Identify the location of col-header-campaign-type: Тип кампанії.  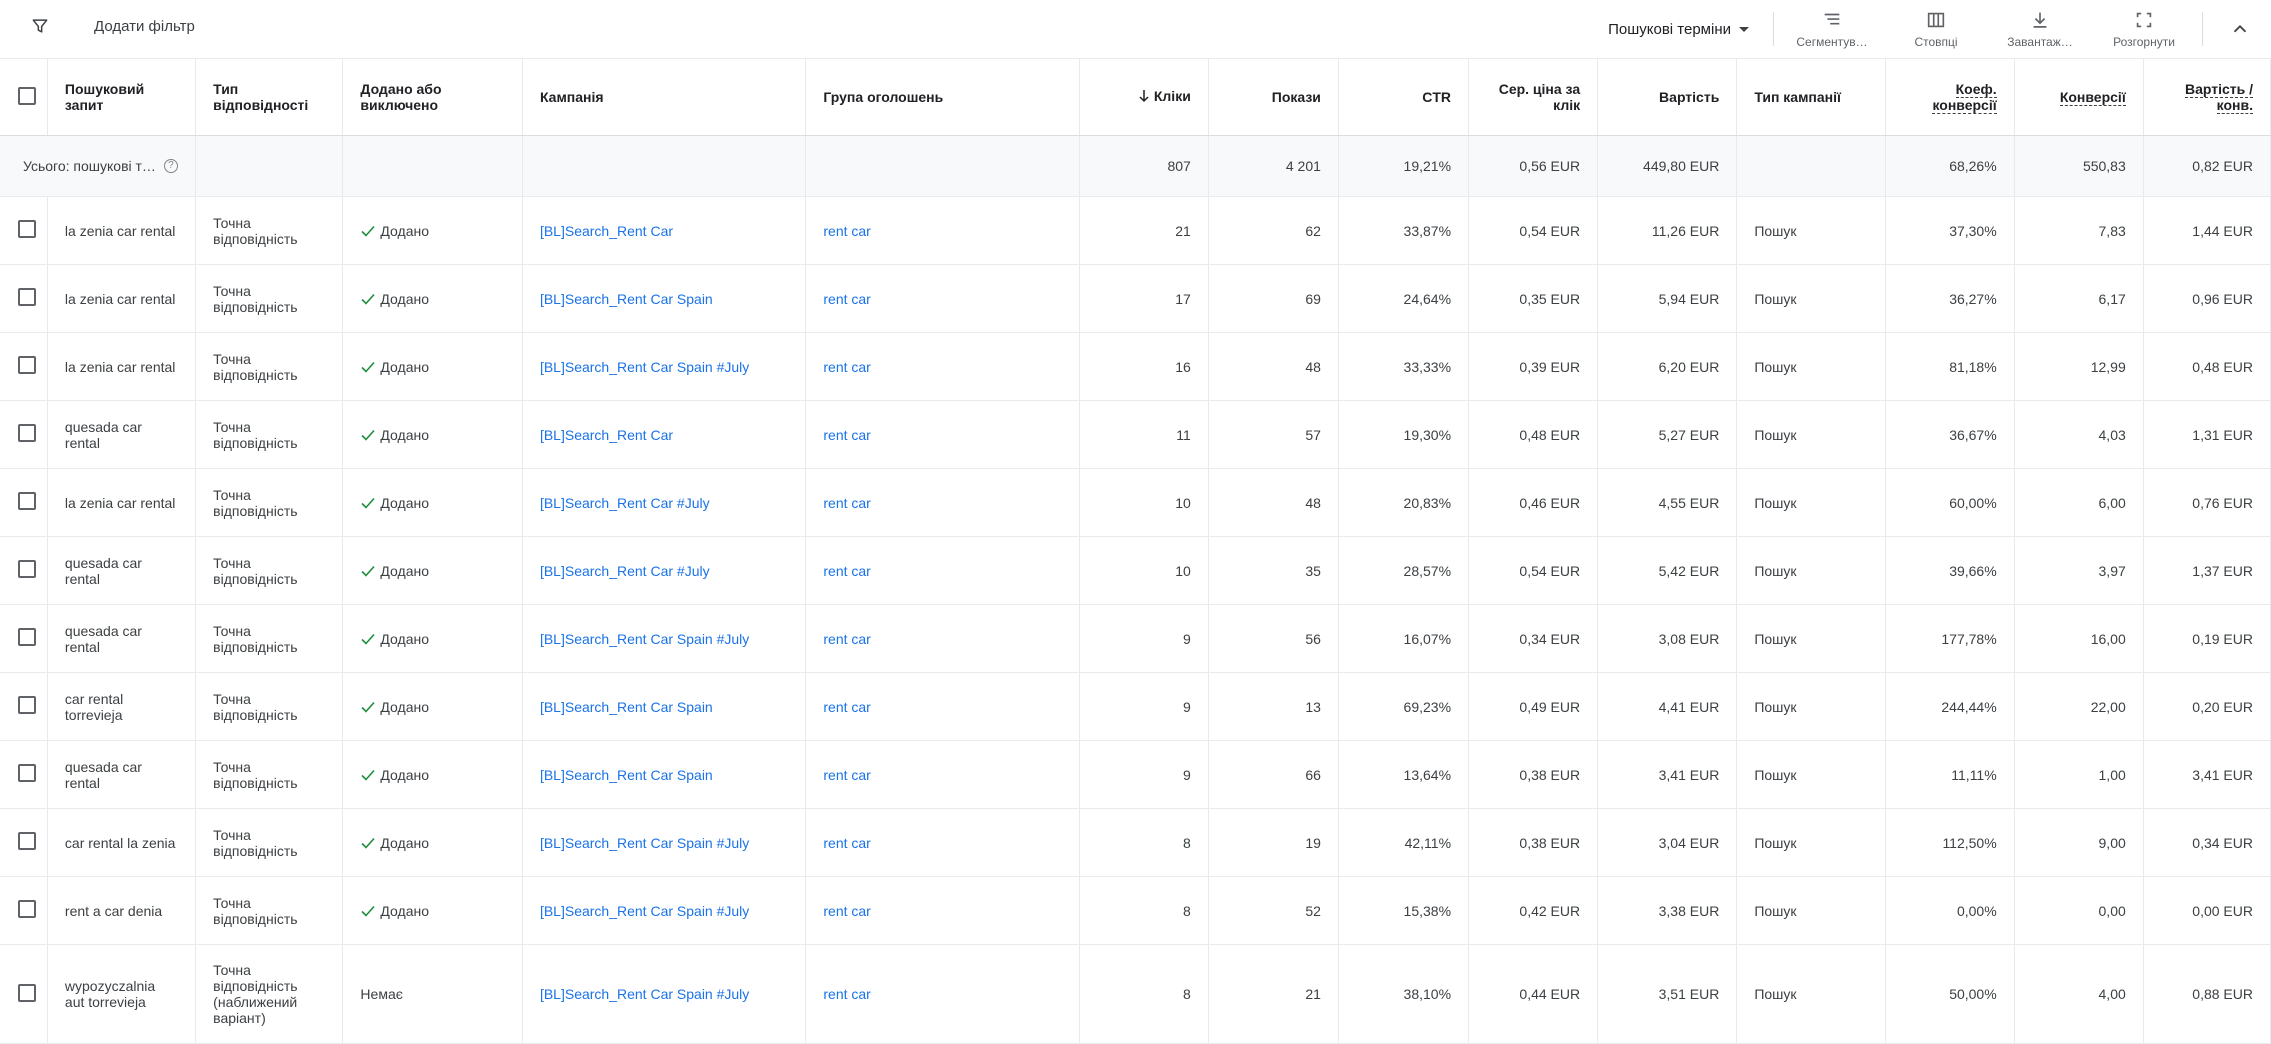
(1811, 97).